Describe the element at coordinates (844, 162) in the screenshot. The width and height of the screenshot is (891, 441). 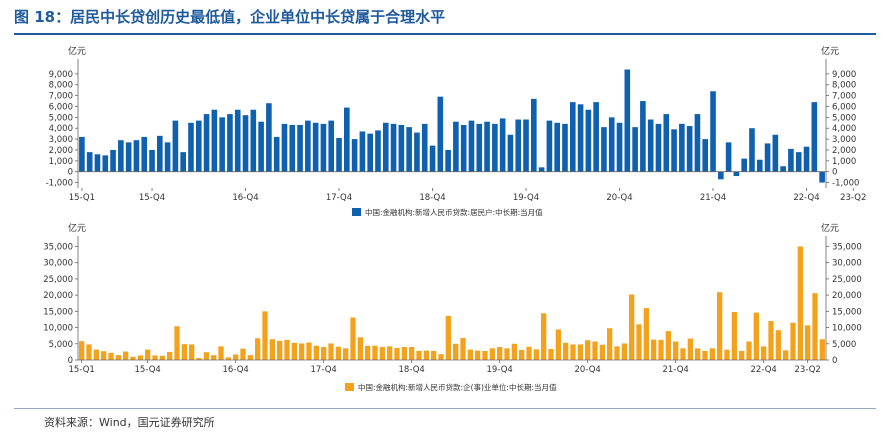
I see `chart1-right-tick-label-2: 1,000` at that location.